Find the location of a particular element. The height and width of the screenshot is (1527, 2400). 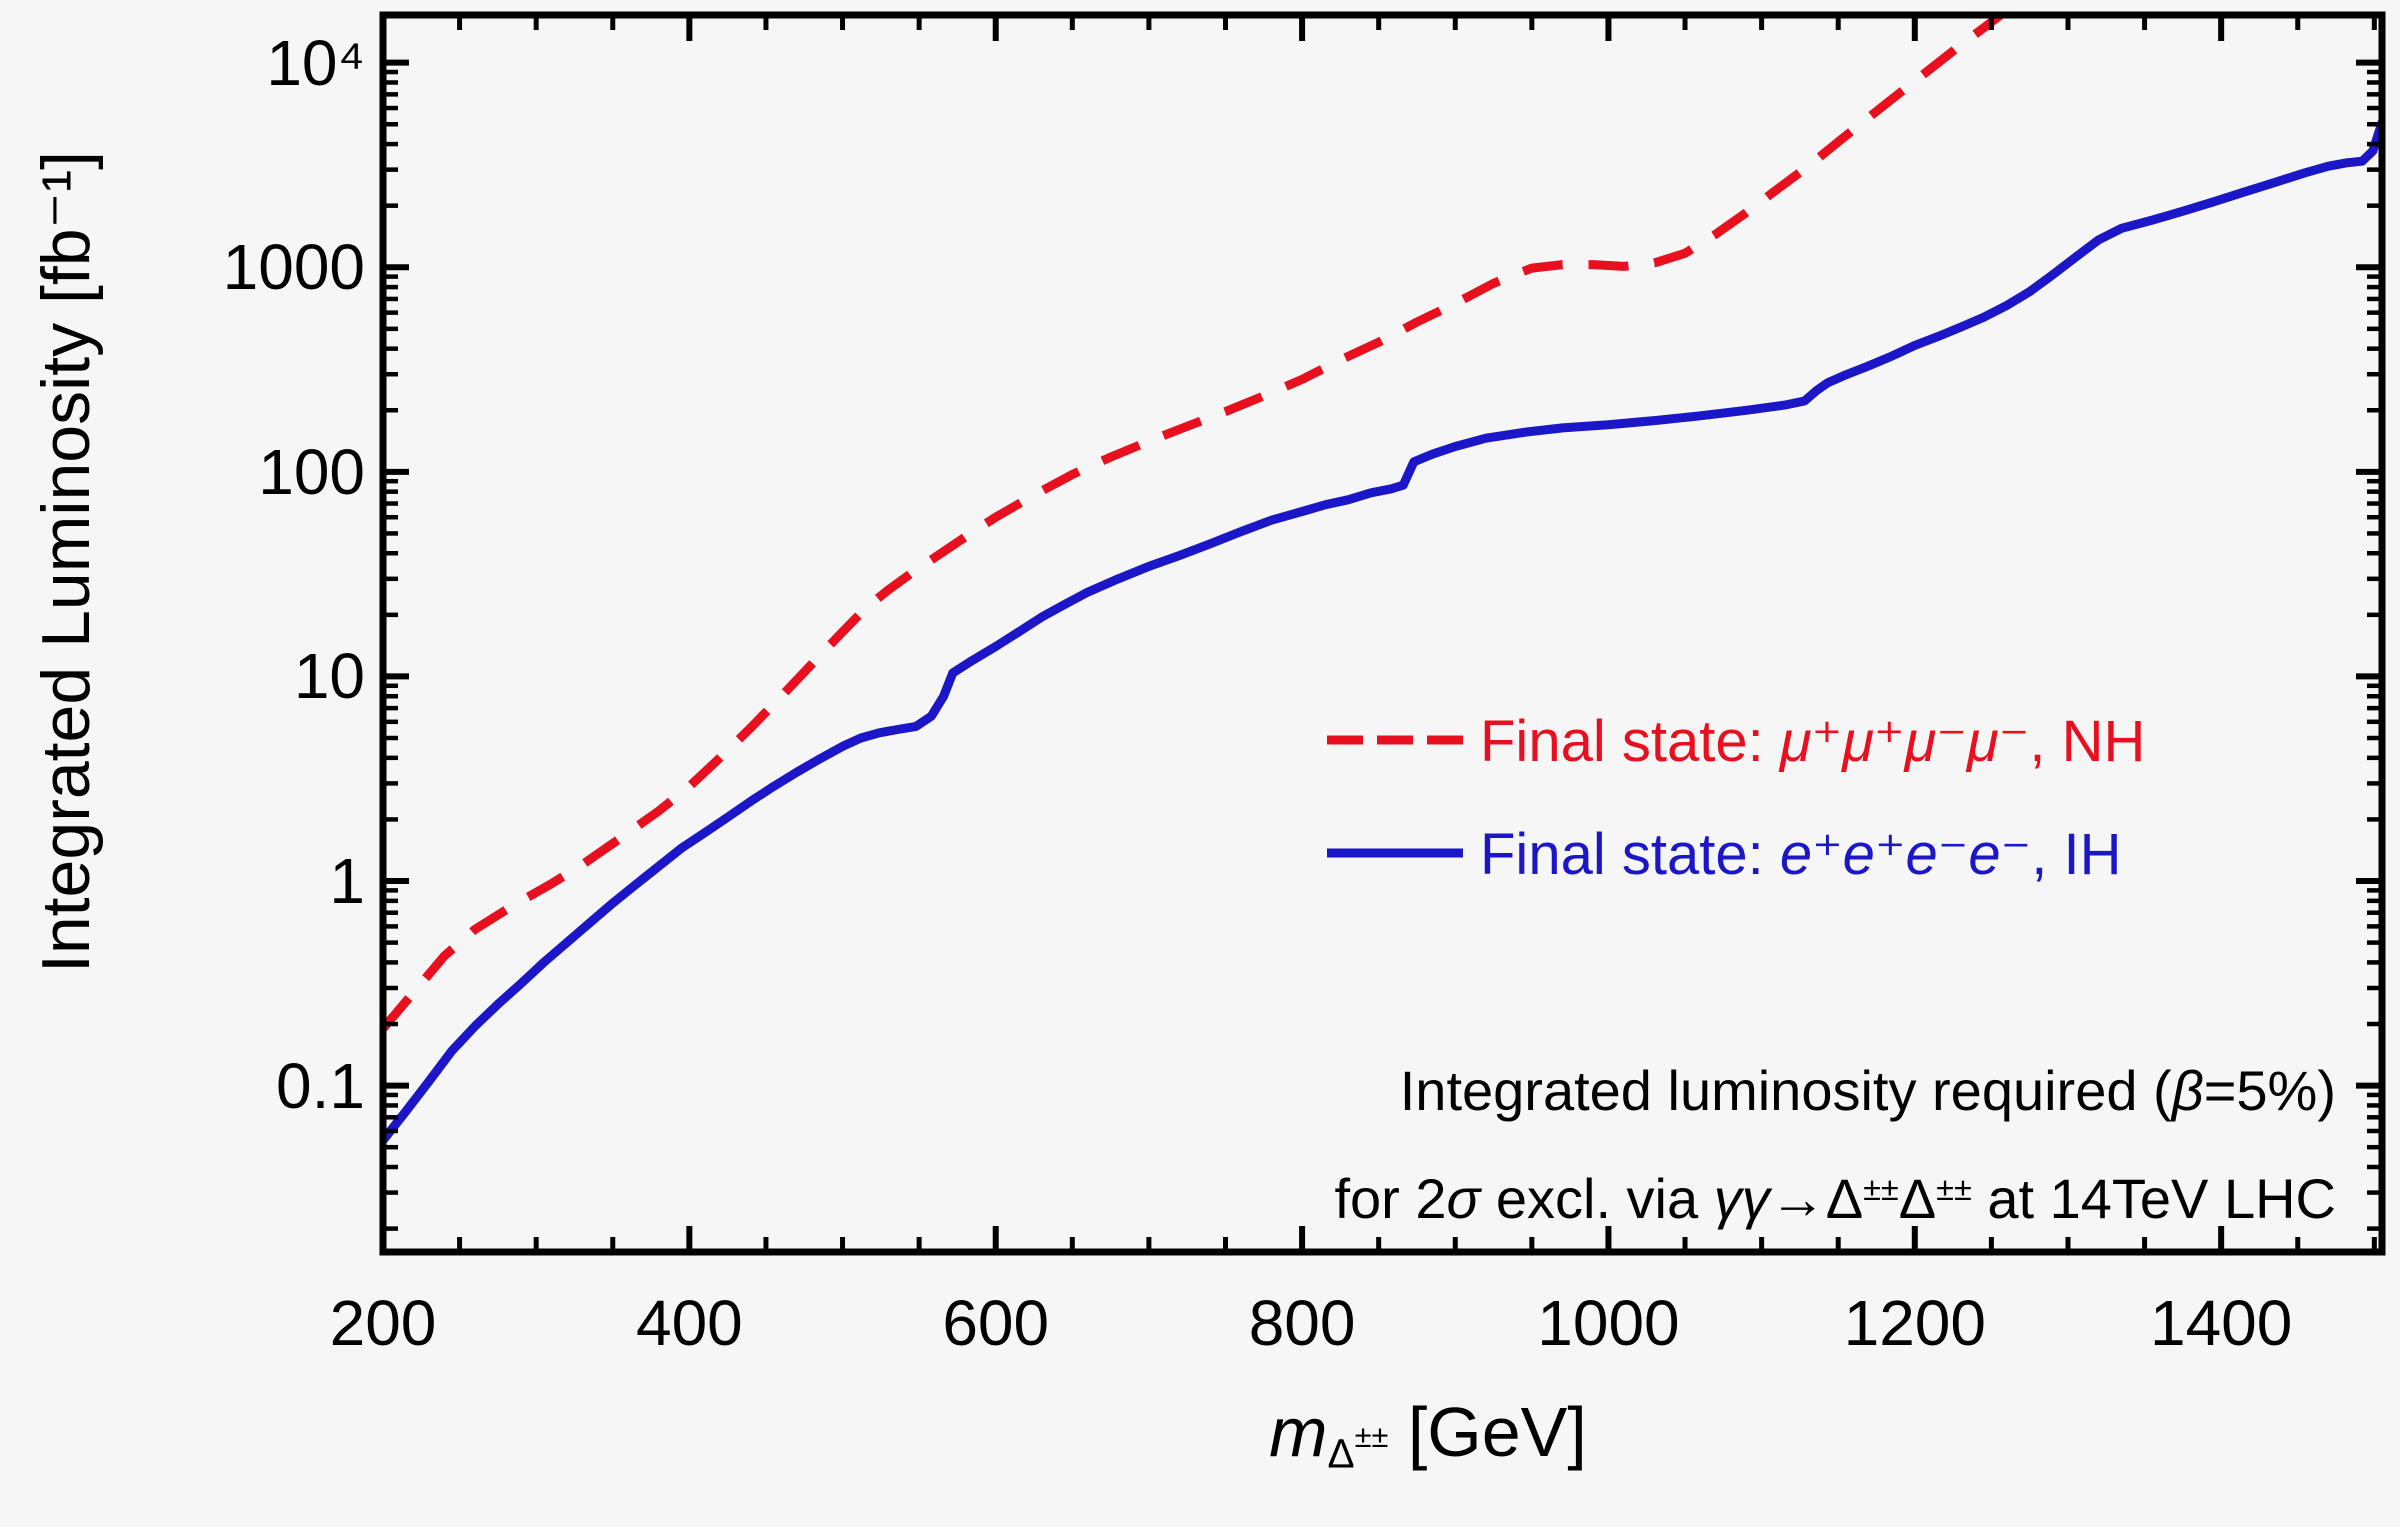

legend-entry-nh-label: Final state: μ⁺μ⁺μ⁻μ⁻, NH is located at coordinates (1812, 742).